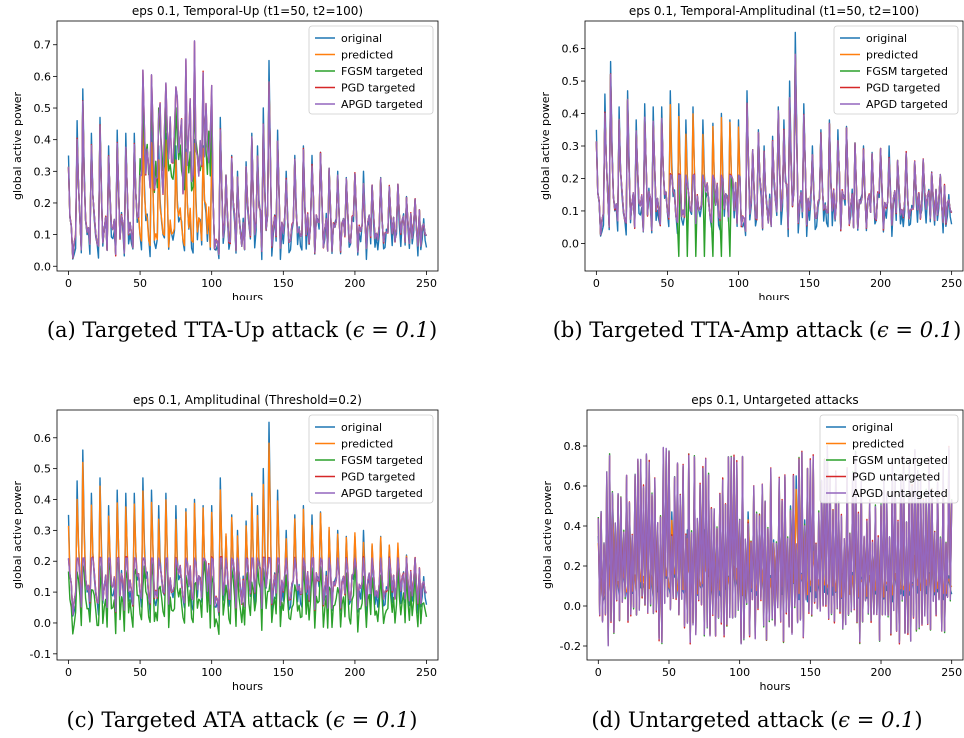 Image resolution: width=964 pixels, height=738 pixels. Describe the element at coordinates (371, 720) in the screenshot. I see `caption-c-eq: ϵ = 0.1` at that location.